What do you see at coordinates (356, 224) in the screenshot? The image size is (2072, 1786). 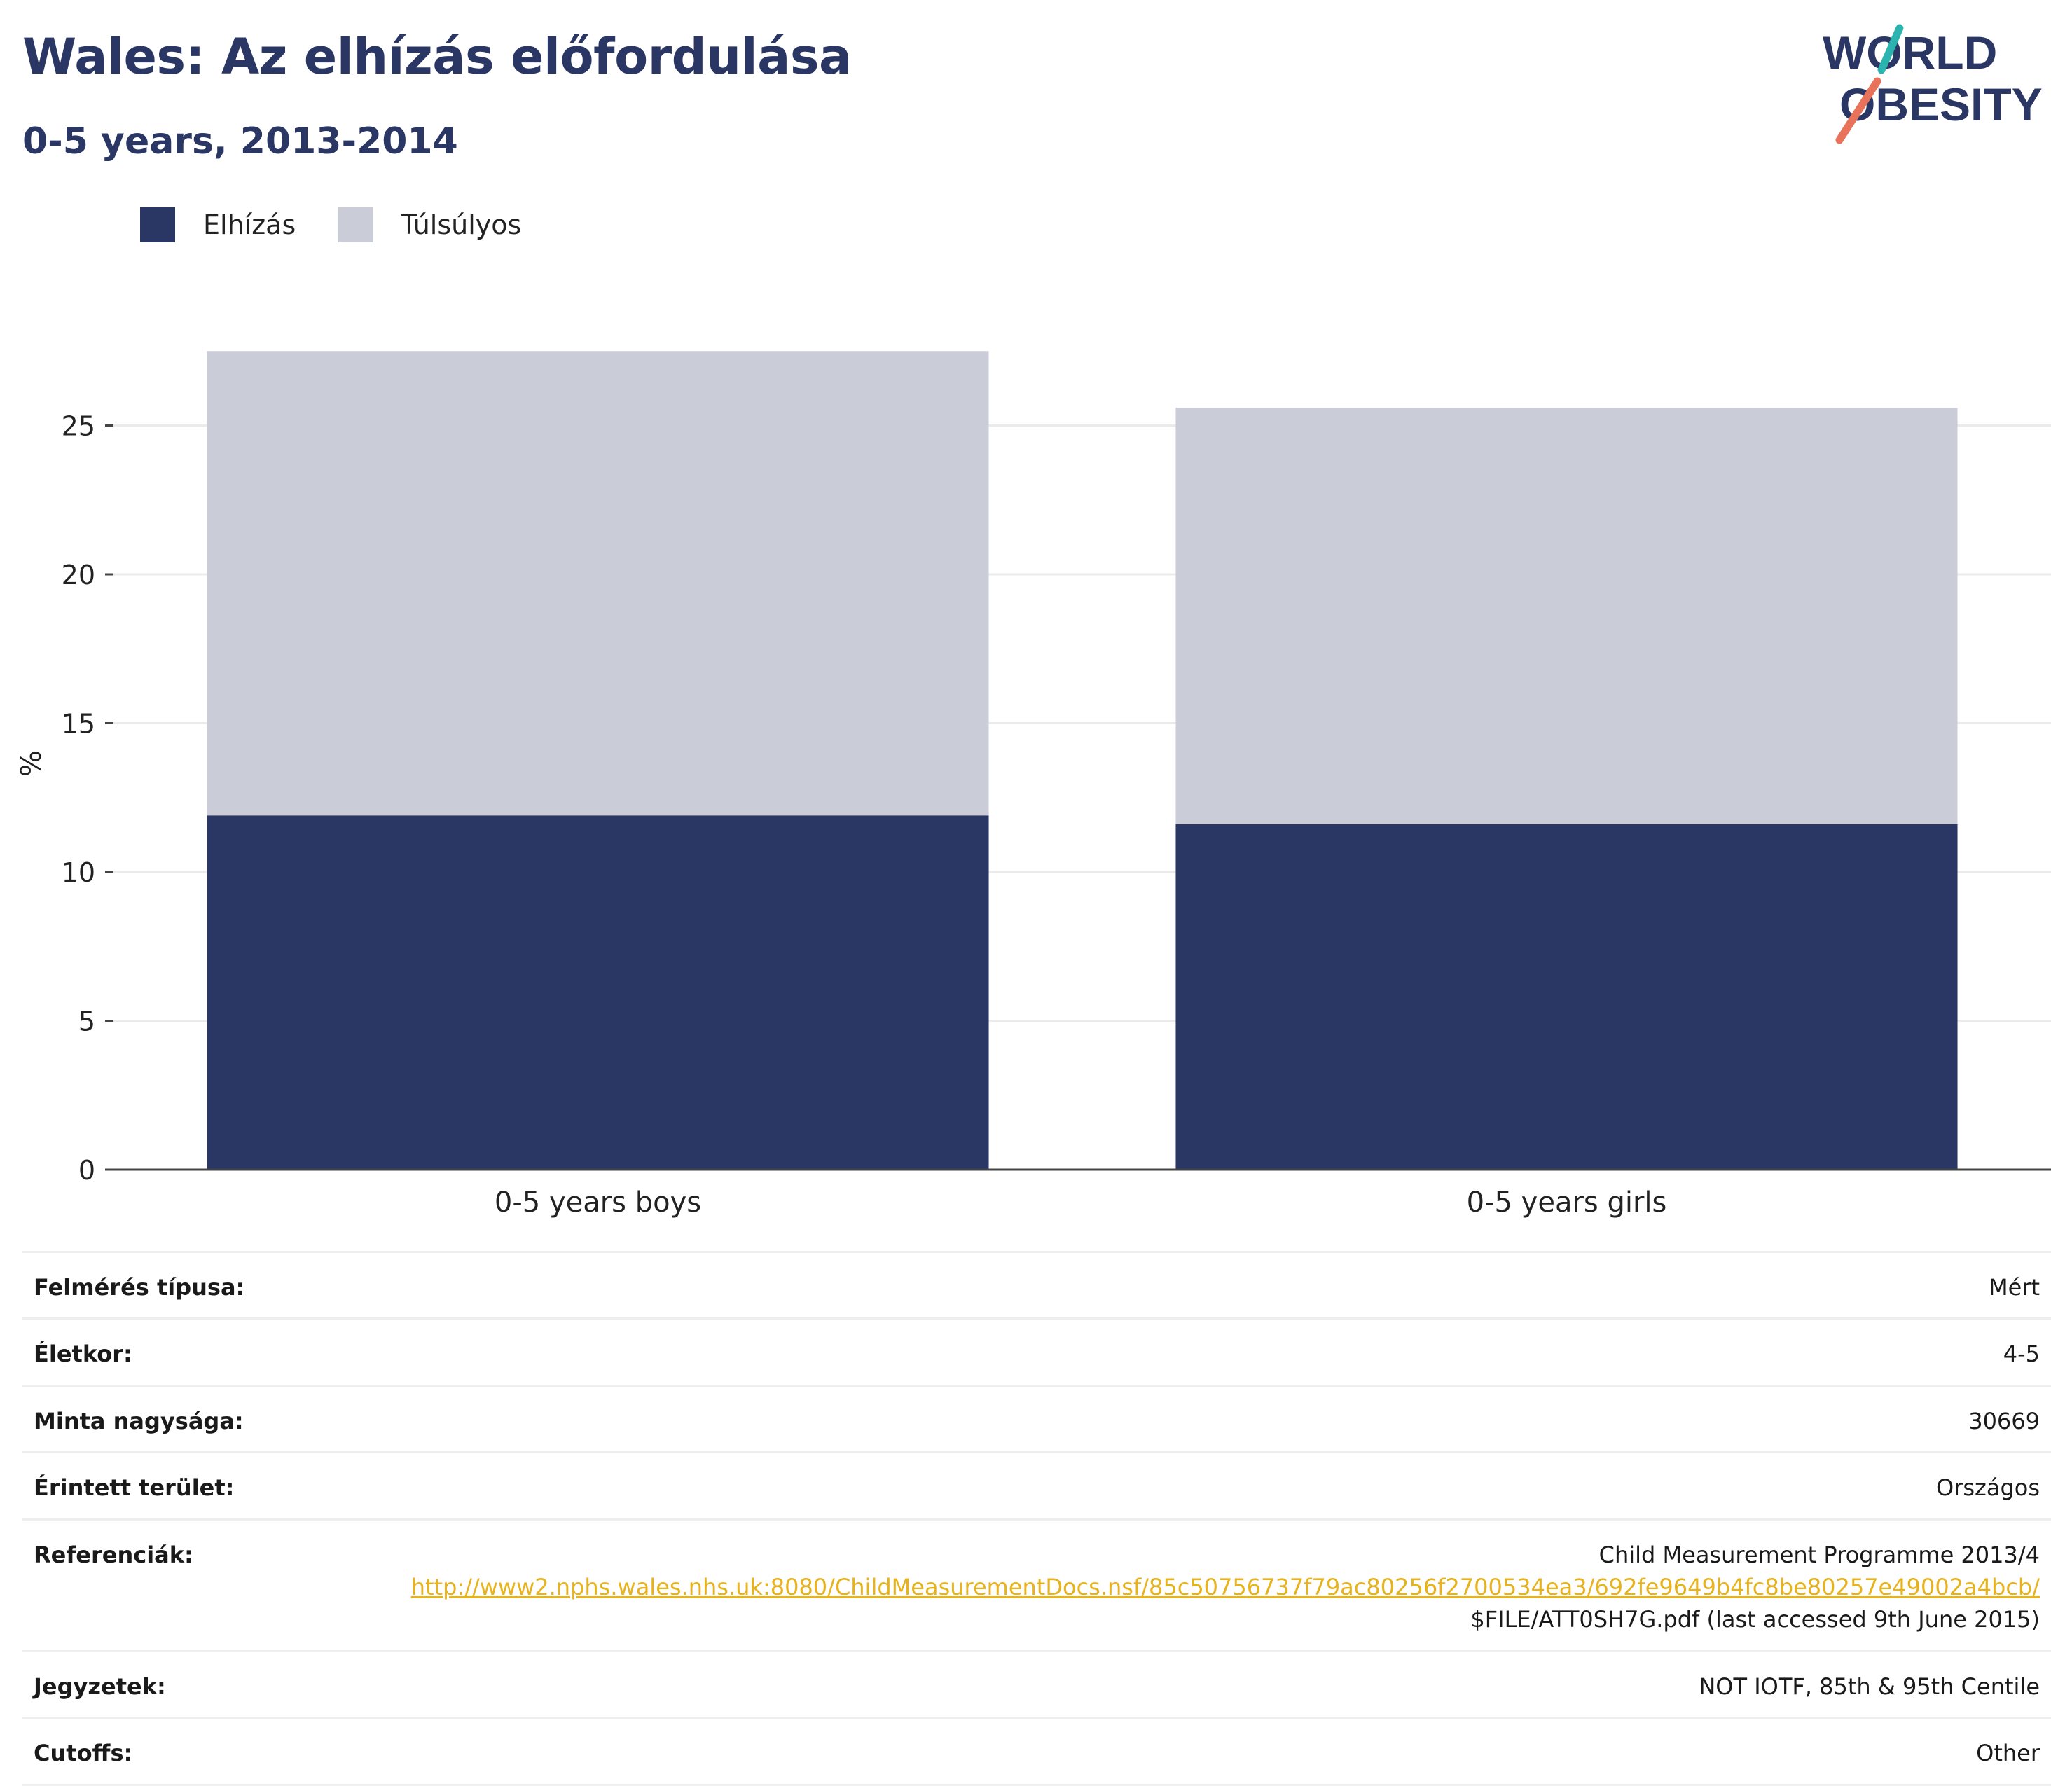 I see `legend-swatch-overweight` at bounding box center [356, 224].